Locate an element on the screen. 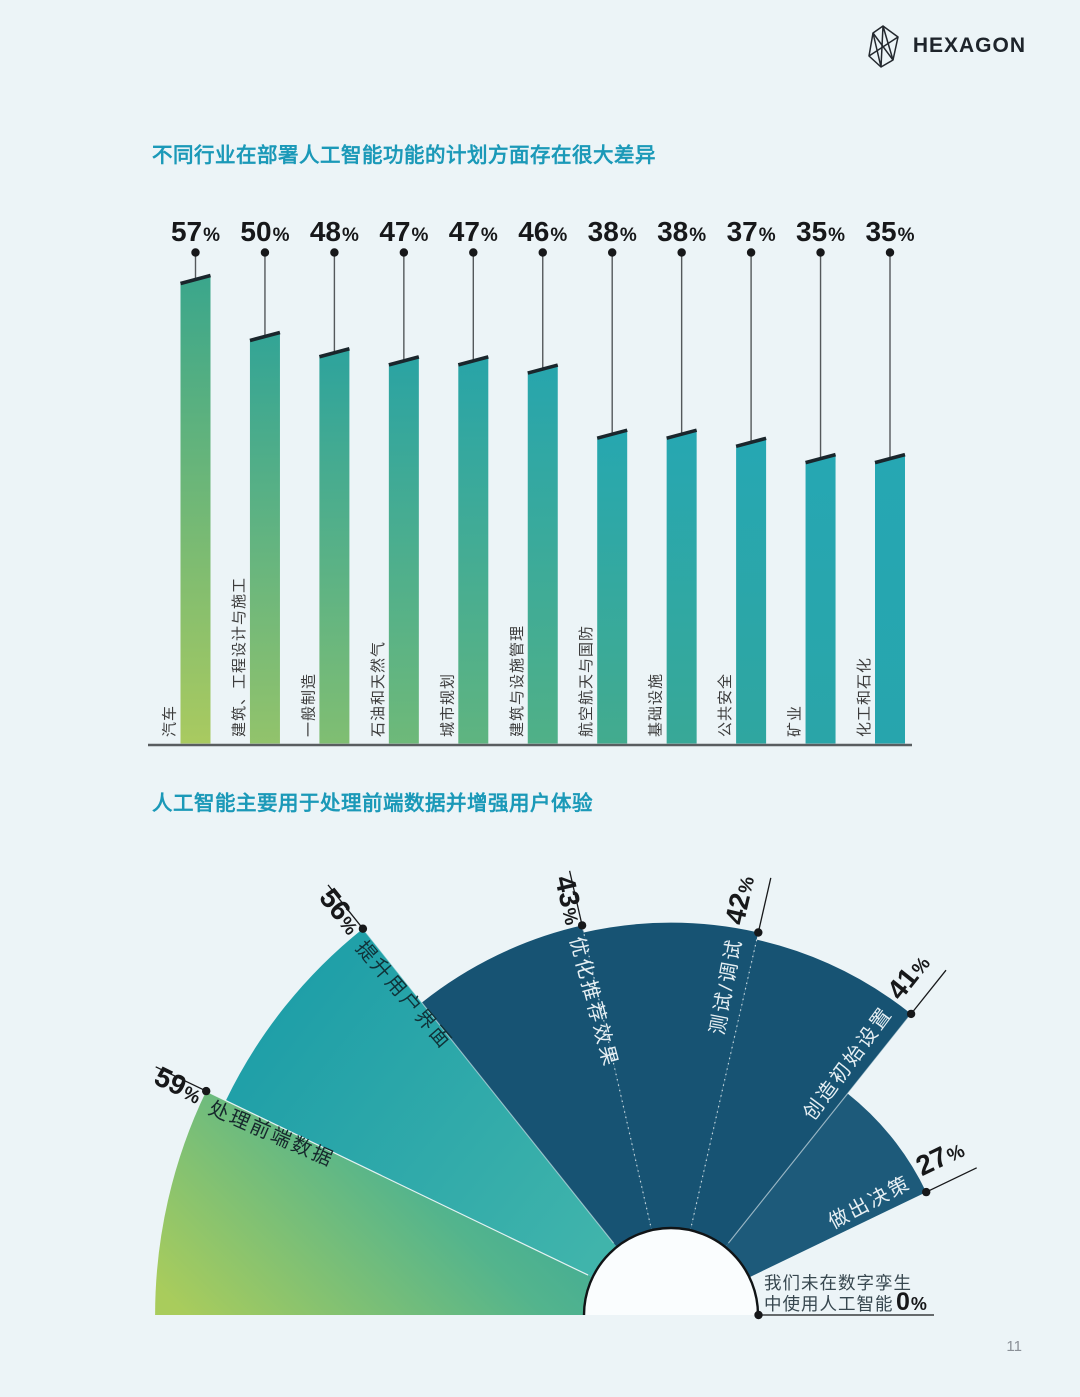 The width and height of the screenshot is (1080, 1397). bar-group: 47% 城市规划 is located at coordinates (468, 480).